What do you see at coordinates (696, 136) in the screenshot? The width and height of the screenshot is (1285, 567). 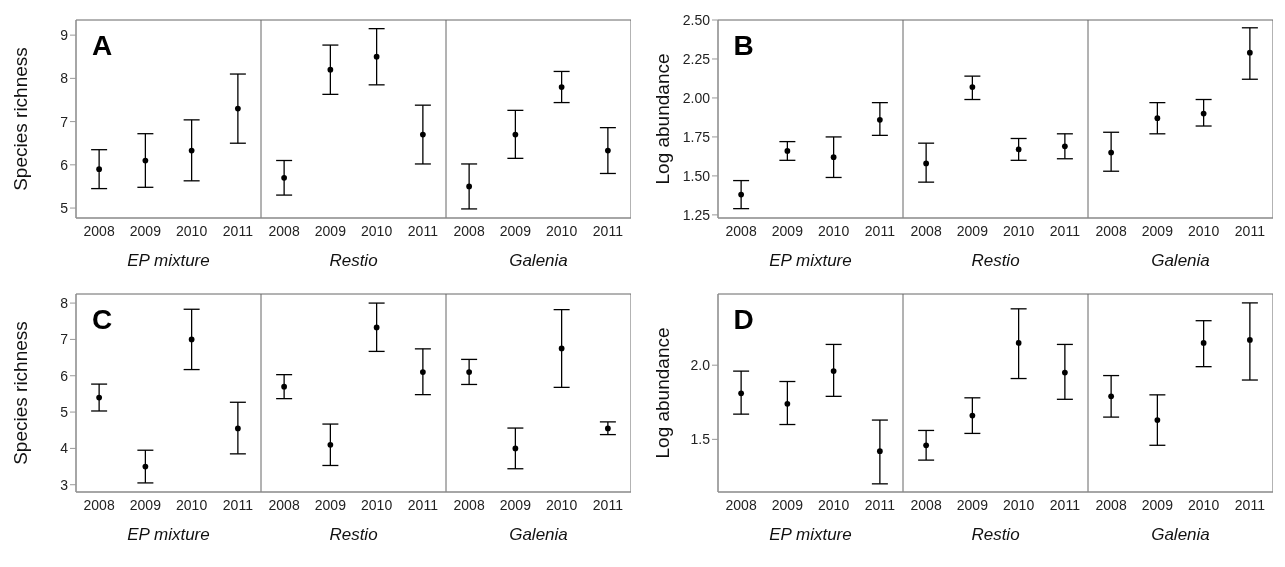 I see `y-tick-label: 1.75` at bounding box center [696, 136].